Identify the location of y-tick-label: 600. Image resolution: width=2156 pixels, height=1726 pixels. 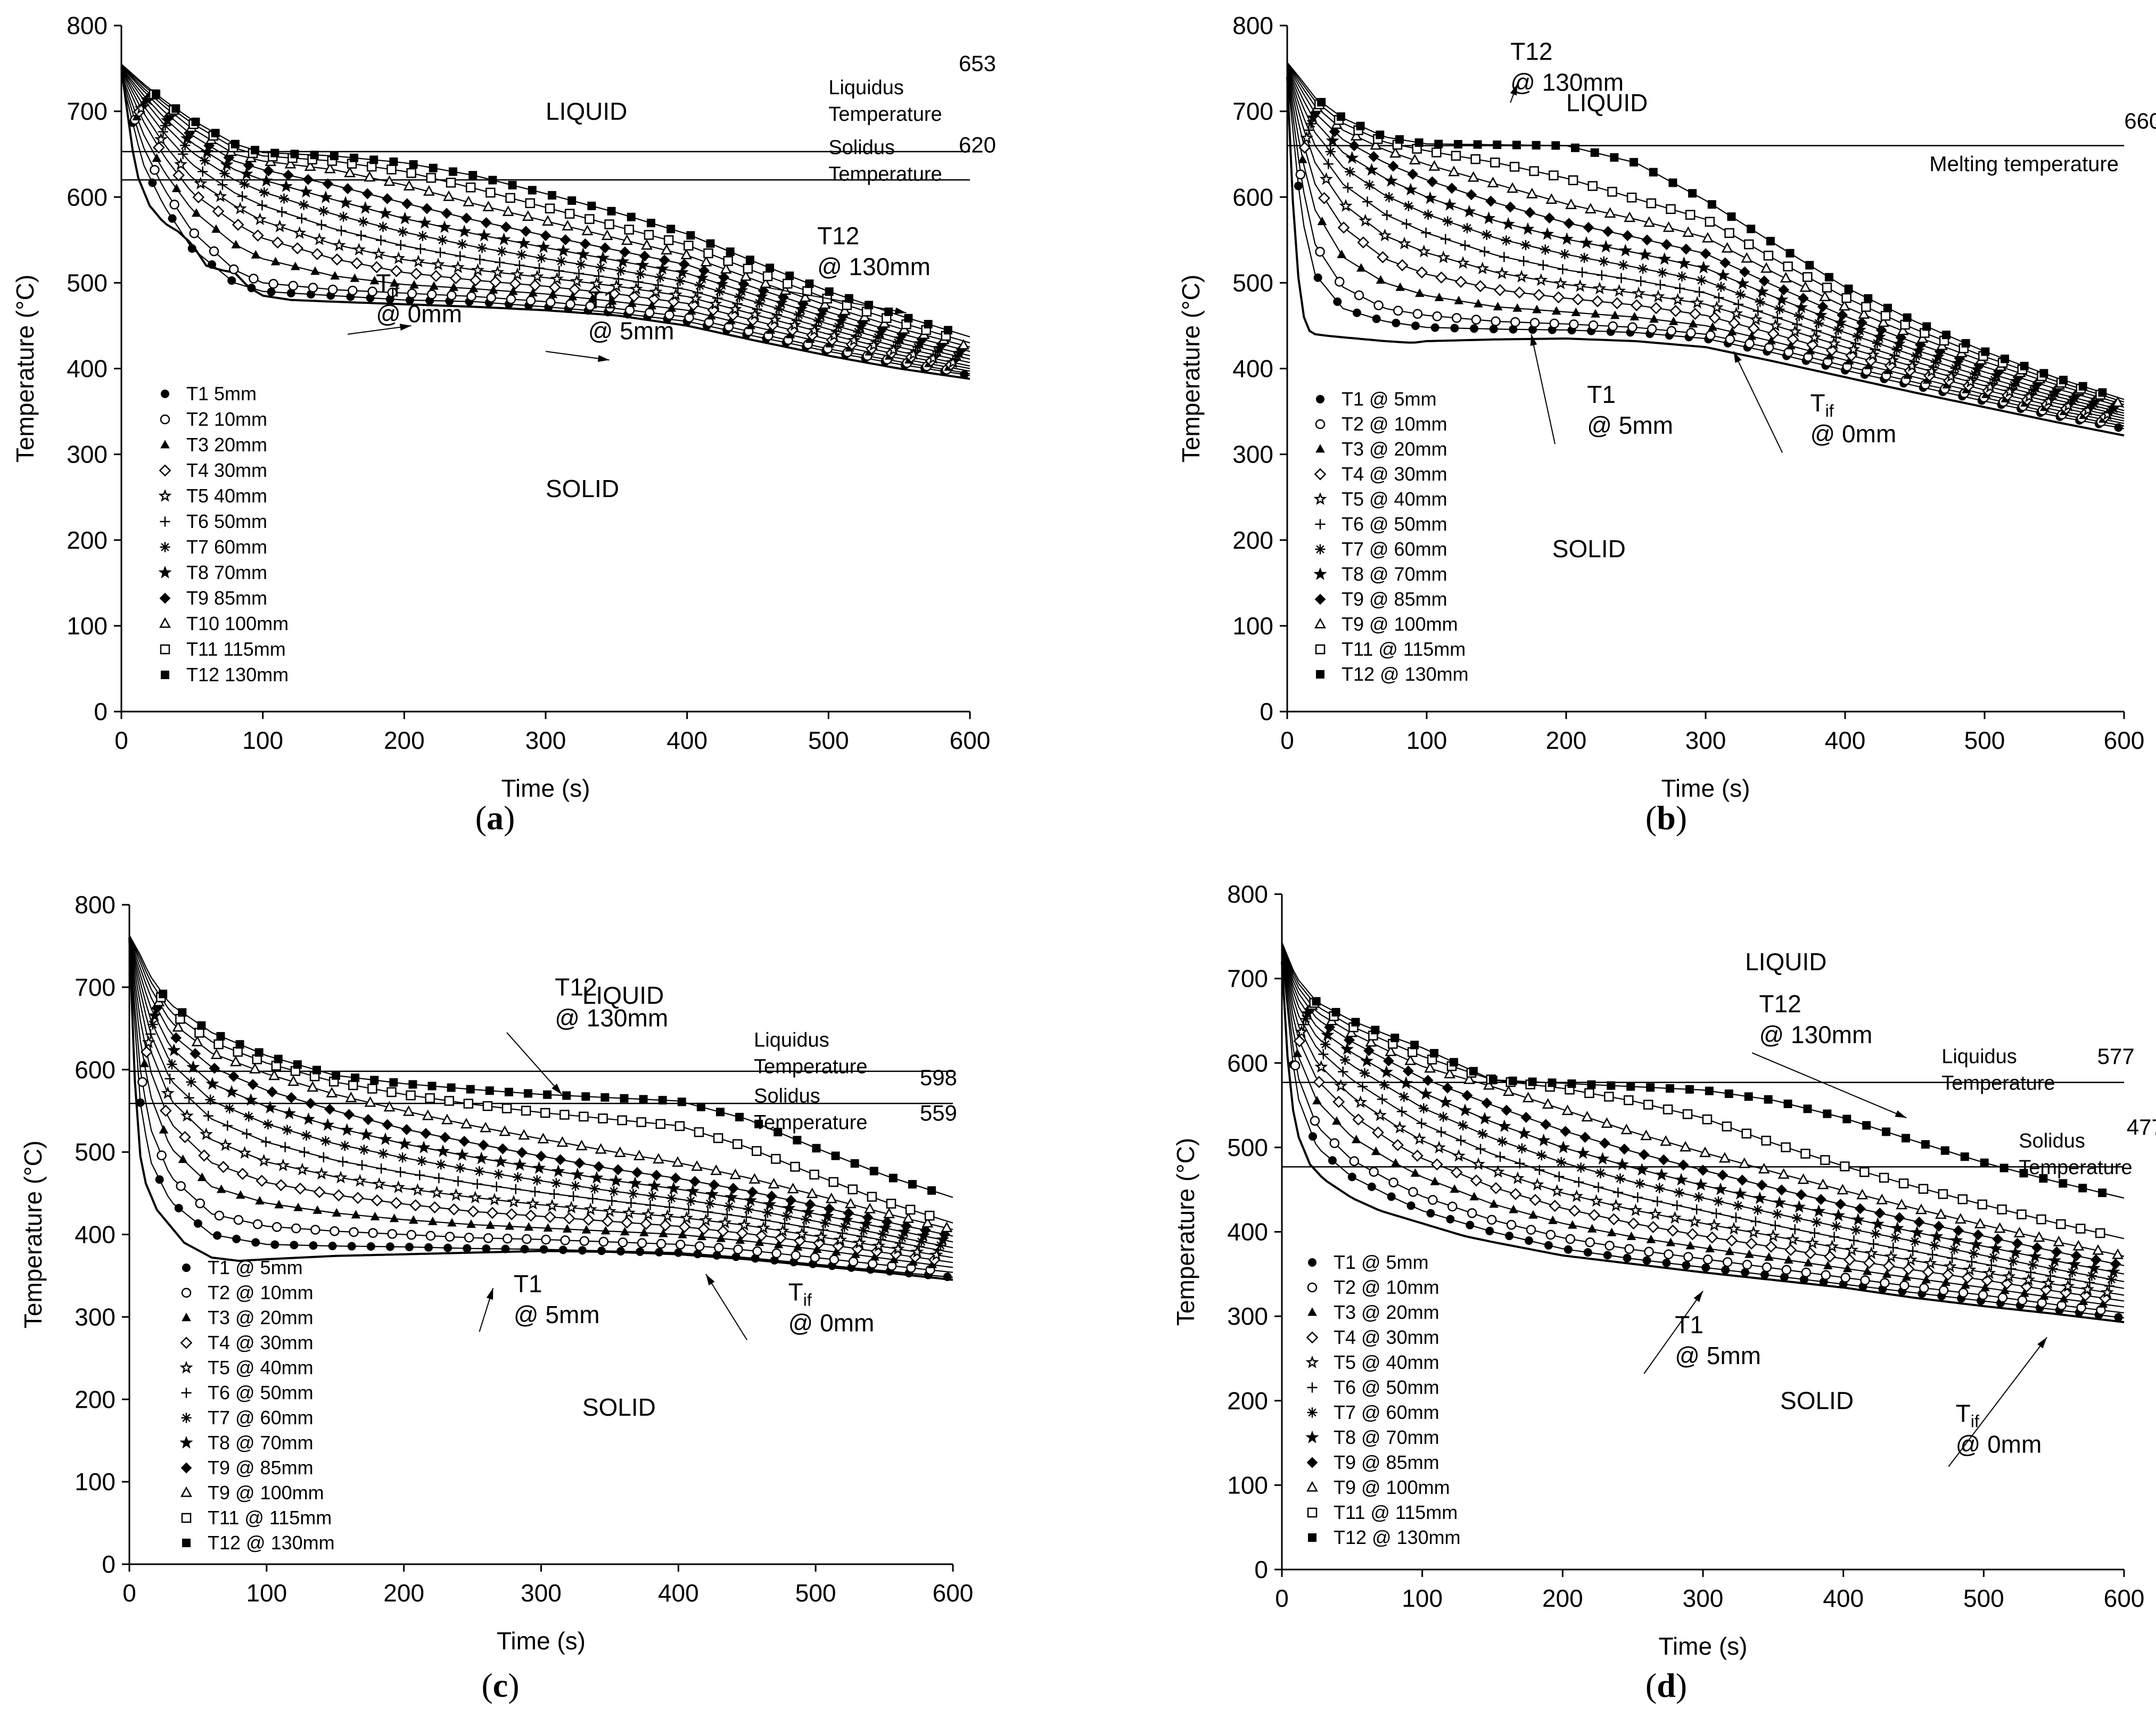
(87, 197).